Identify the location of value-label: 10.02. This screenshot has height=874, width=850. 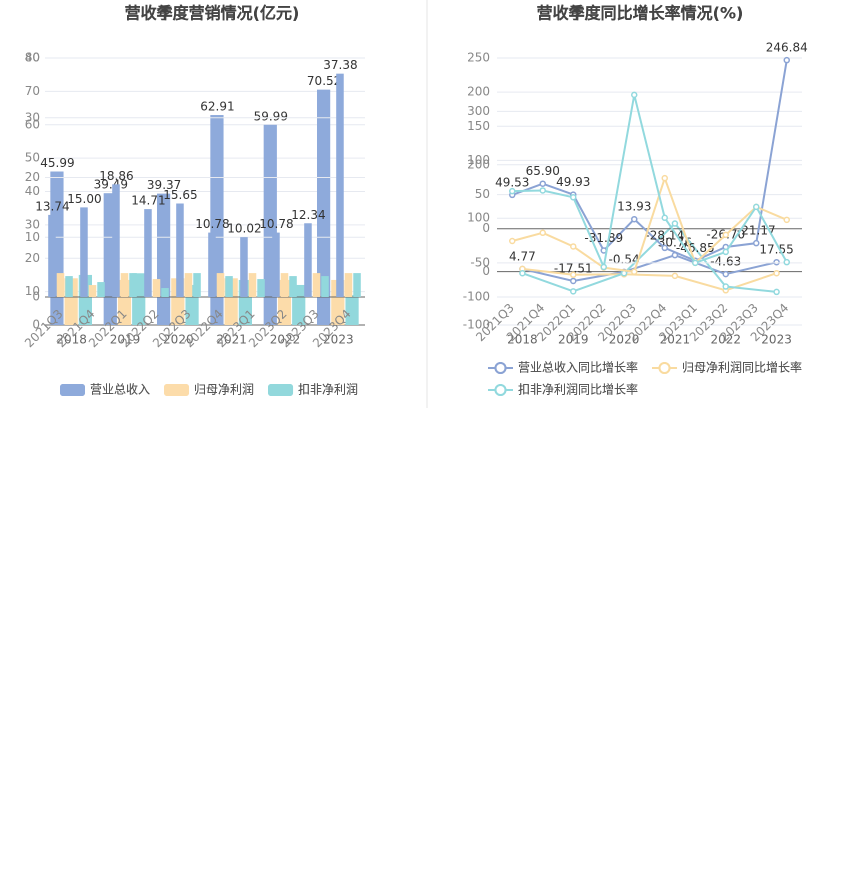
(244, 229).